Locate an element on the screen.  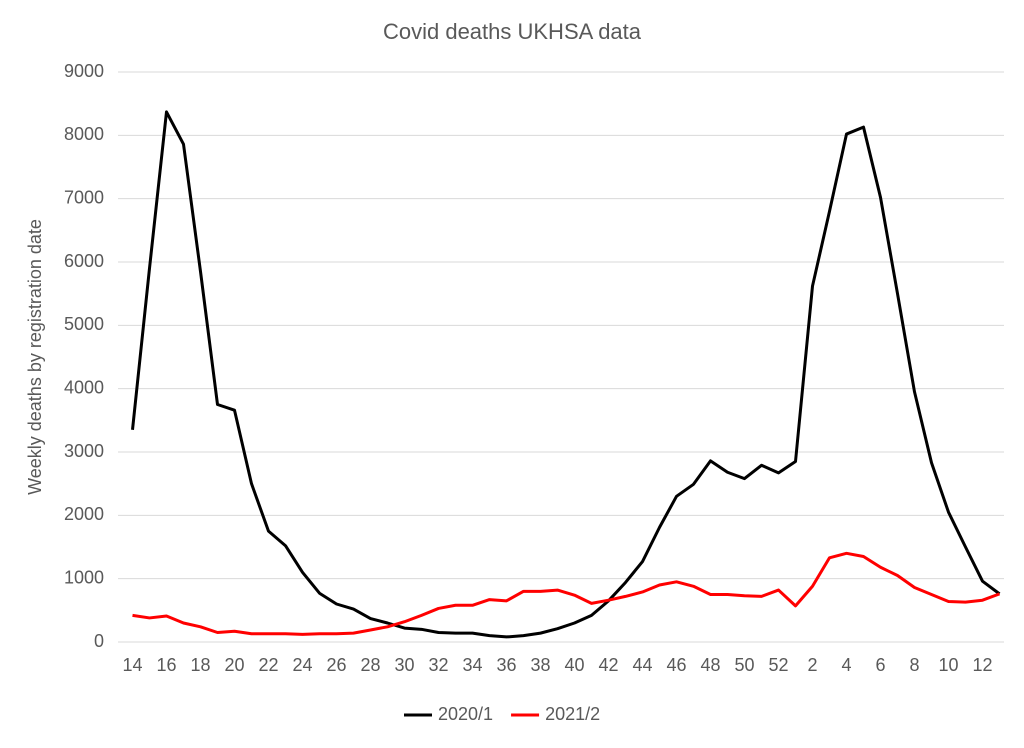
x-tick-label: 34 is located at coordinates (472, 665).